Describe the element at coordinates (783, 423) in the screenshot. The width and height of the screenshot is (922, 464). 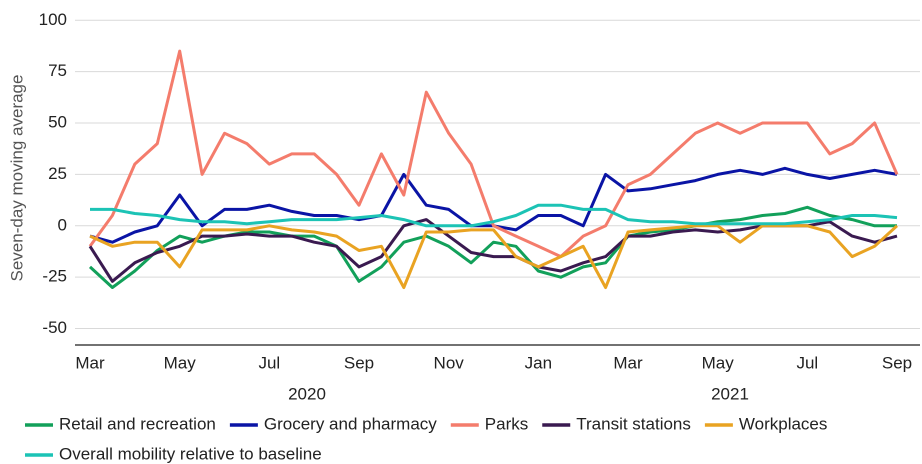
I see `legend-label: Workplaces` at that location.